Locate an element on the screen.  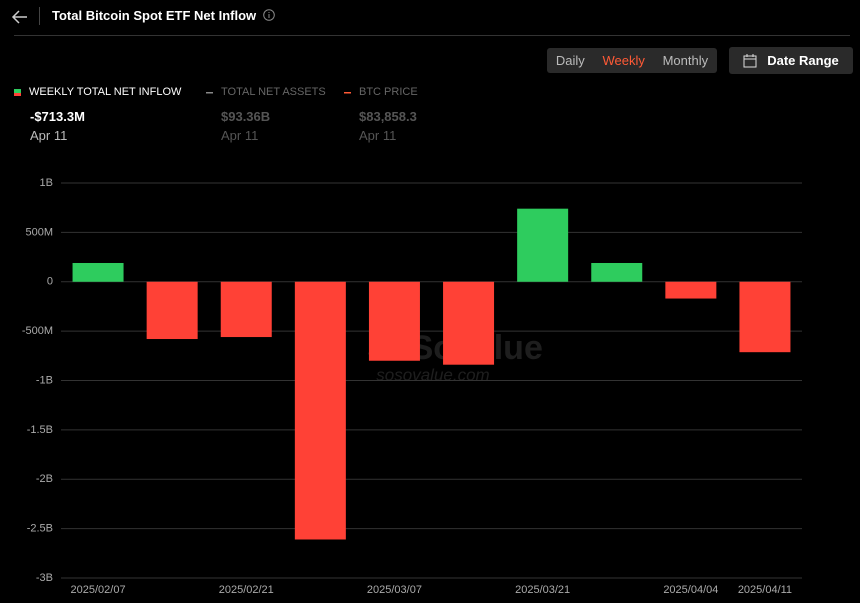
legend-label: BTC PRICE is located at coordinates (388, 92).